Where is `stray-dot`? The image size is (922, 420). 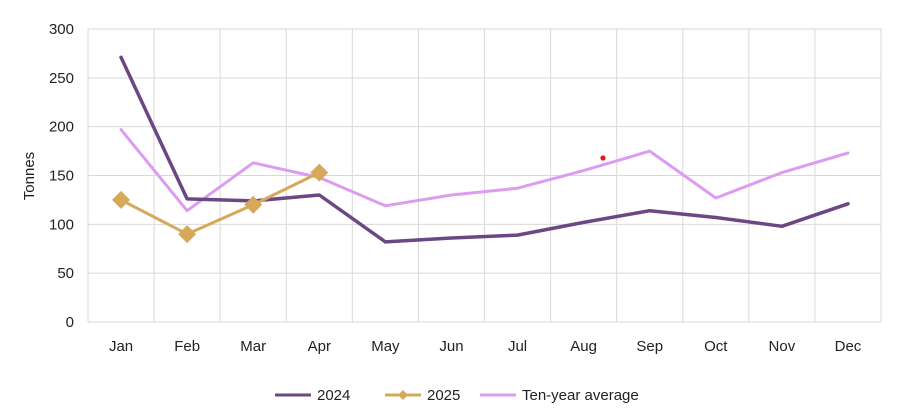 stray-dot is located at coordinates (603, 158).